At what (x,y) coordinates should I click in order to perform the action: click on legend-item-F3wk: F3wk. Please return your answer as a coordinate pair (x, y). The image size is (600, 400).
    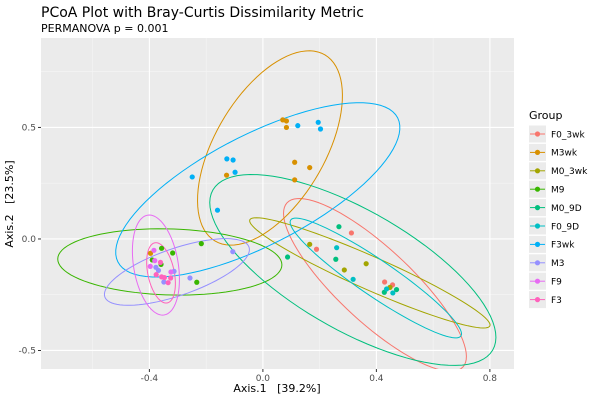
    Looking at the image, I should click on (552, 244).